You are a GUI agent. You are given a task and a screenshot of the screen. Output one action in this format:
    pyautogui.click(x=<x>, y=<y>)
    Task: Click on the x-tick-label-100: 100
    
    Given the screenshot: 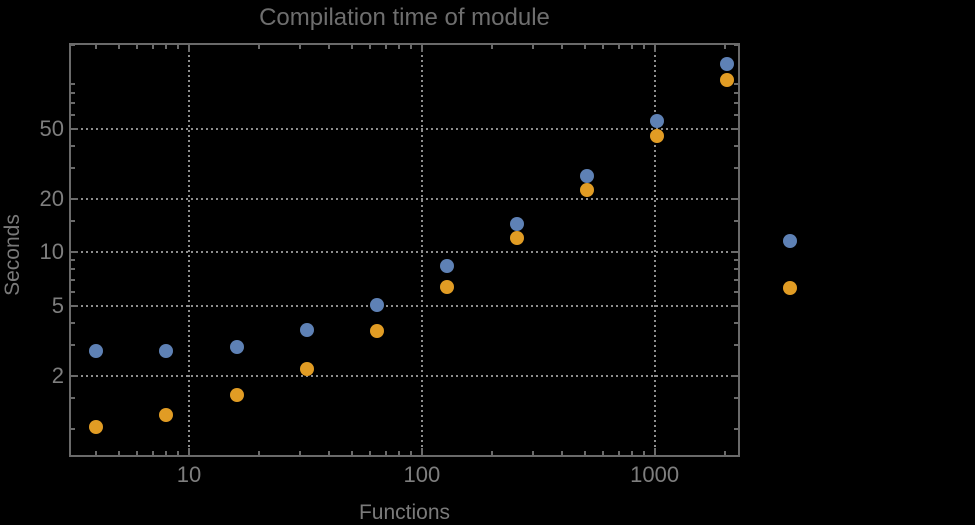 What is the action you would take?
    pyautogui.click(x=422, y=474)
    